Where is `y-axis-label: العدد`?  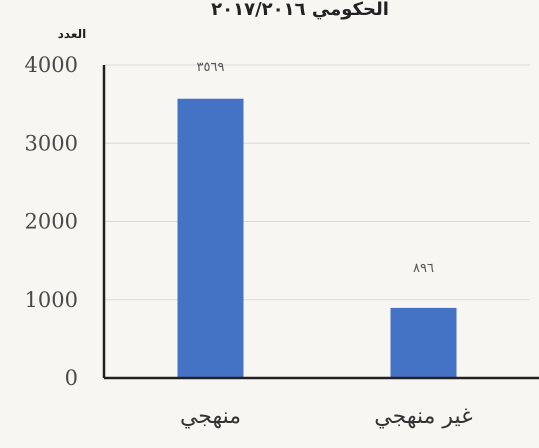 y-axis-label: العدد is located at coordinates (72, 34).